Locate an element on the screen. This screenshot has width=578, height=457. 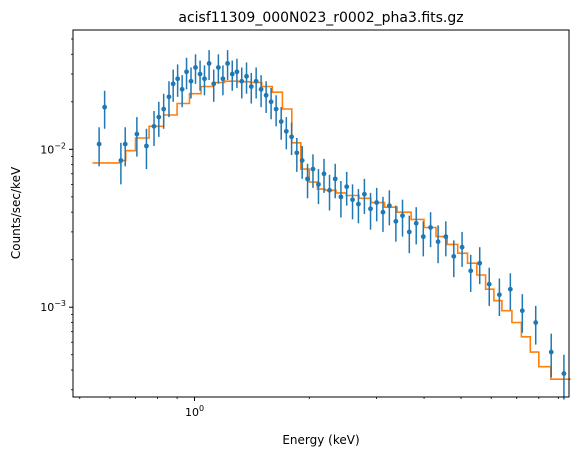
y-axis-label: Counts/sec/keV is located at coordinates (16, 212).